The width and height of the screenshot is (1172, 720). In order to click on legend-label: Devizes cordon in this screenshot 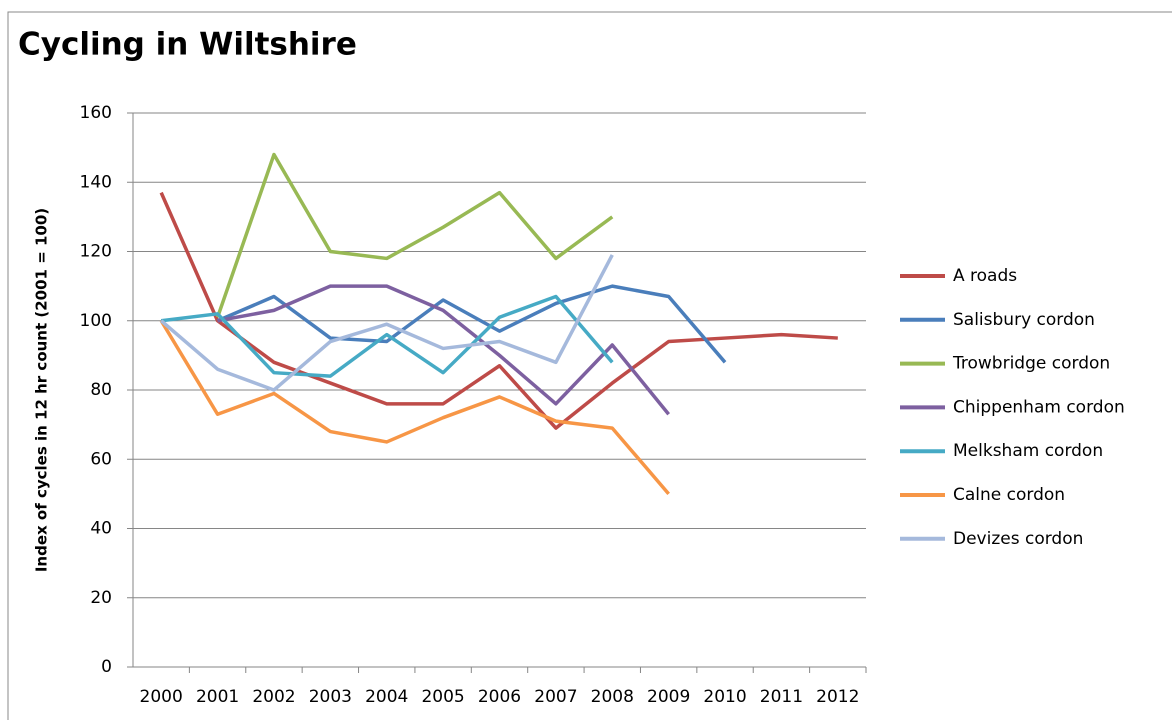, I will do `click(1018, 539)`.